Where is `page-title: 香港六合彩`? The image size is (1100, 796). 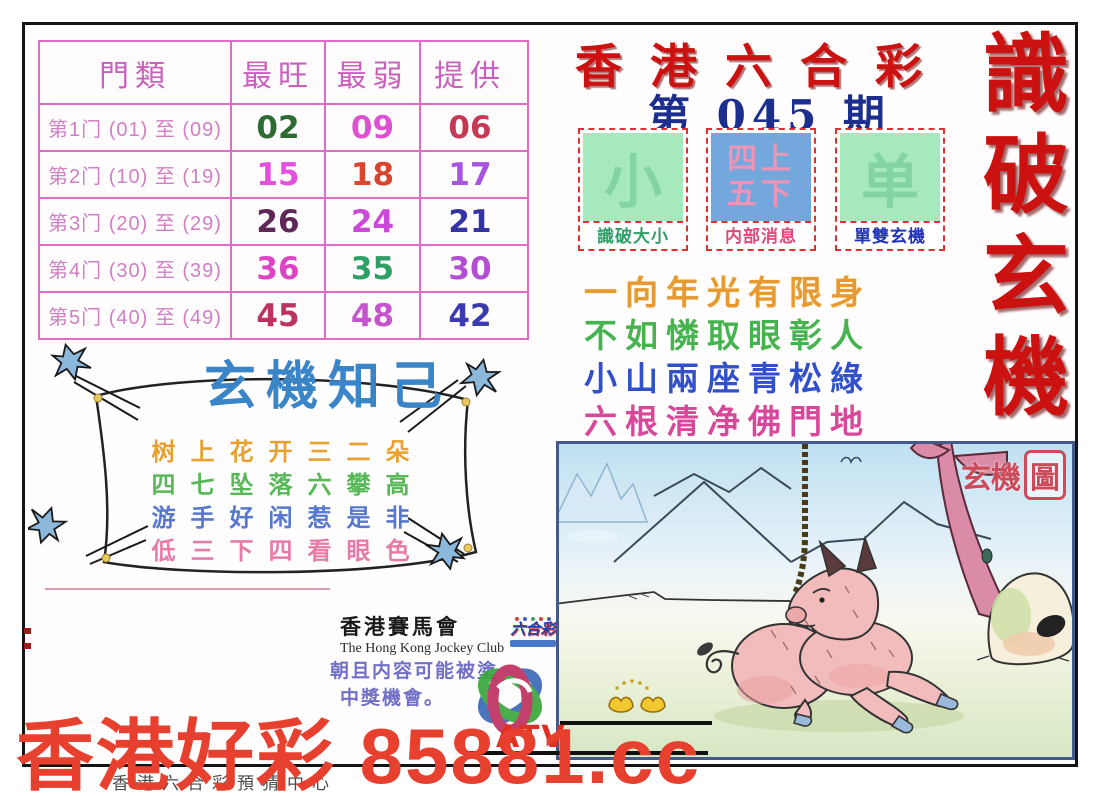
page-title: 香港六合彩 is located at coordinates (762, 67).